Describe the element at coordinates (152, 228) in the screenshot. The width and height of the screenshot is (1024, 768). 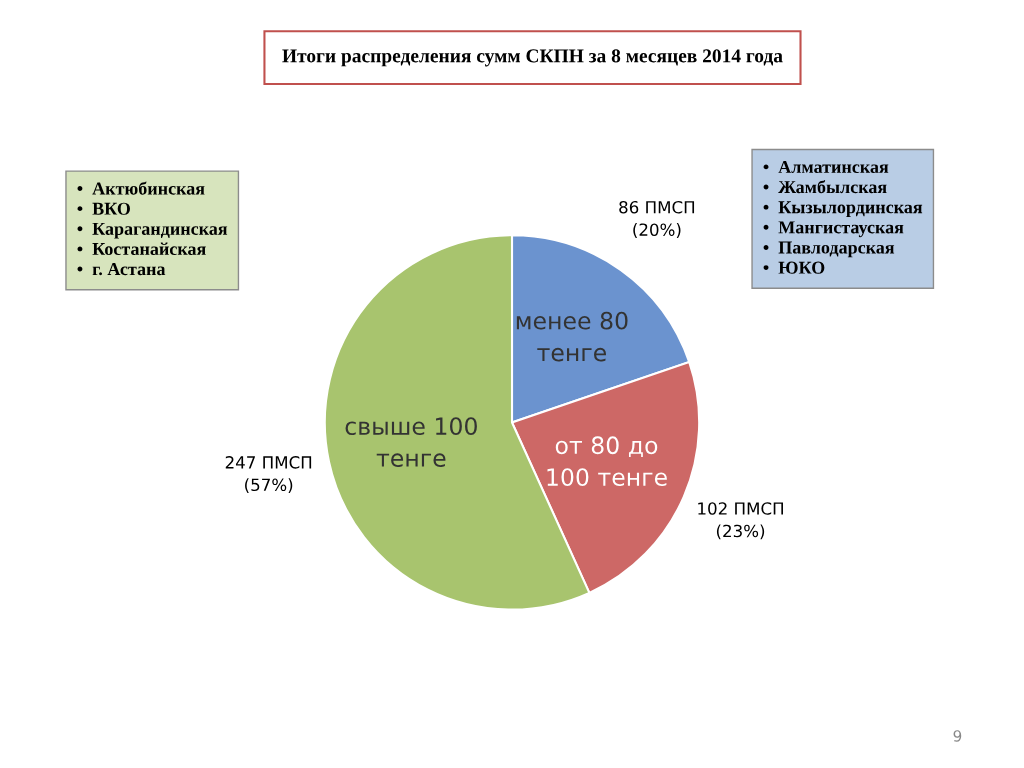
I see `text: • Актюбинская • ВКО • Карагандинская • Костанайская • г. Астана` at that location.